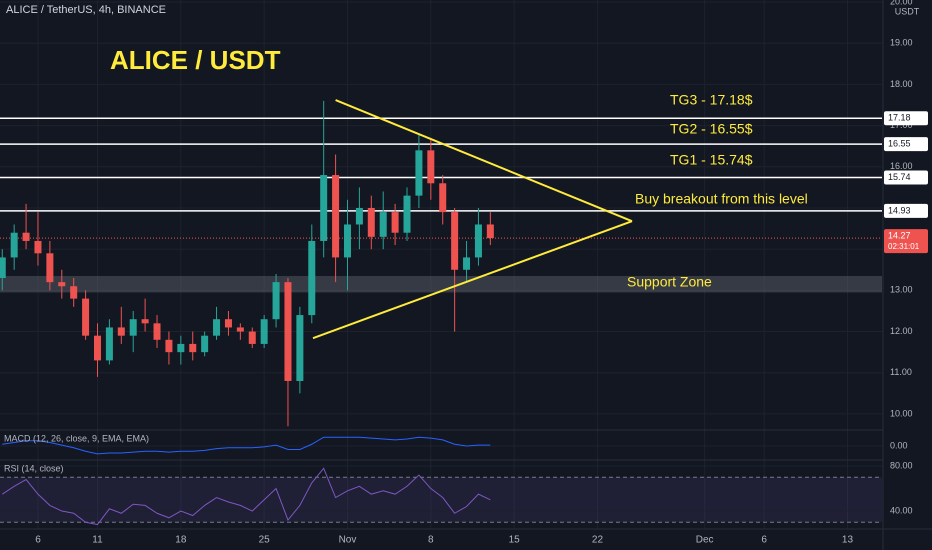 The image size is (932, 550). What do you see at coordinates (848, 540) in the screenshot?
I see `x-tick-label: 13` at bounding box center [848, 540].